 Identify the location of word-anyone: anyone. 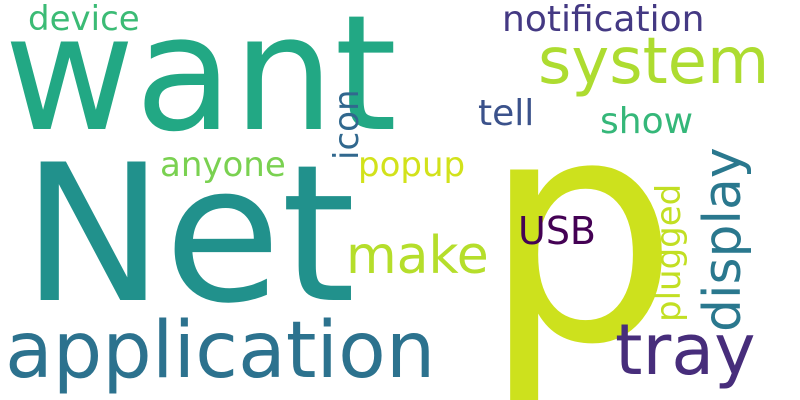
(223, 165).